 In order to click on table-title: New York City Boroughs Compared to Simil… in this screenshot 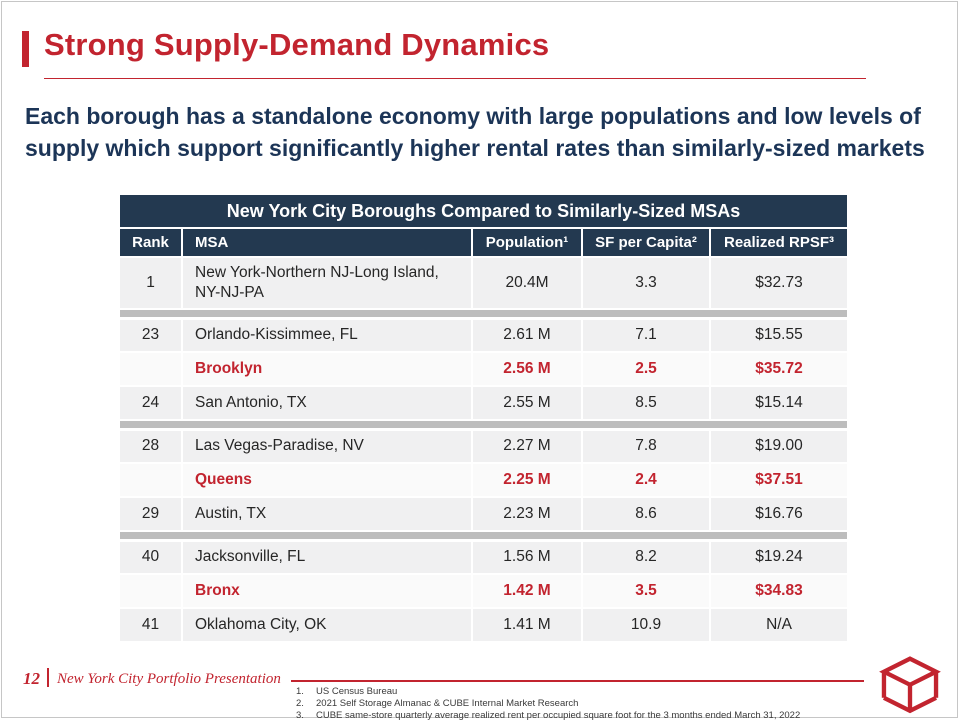, I will do `click(483, 212)`.